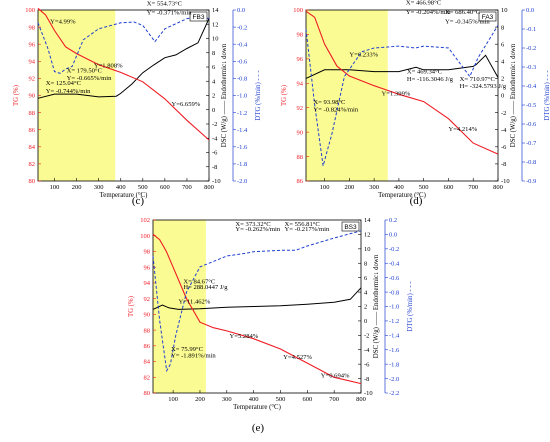 This screenshot has width=550, height=442. I want to click on dsc-tick-label: 4, so click(214, 81).